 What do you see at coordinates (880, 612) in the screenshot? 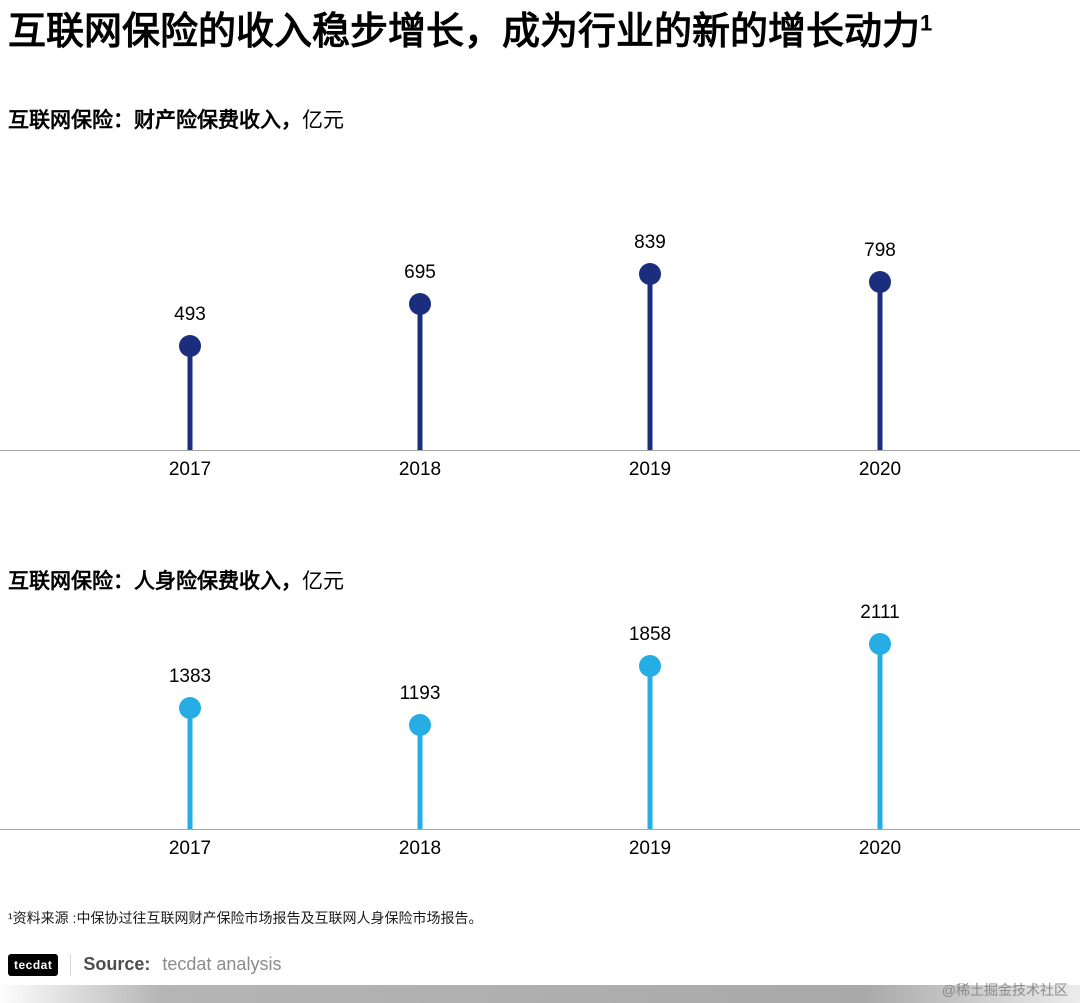
I see `value-label: 2111` at bounding box center [880, 612].